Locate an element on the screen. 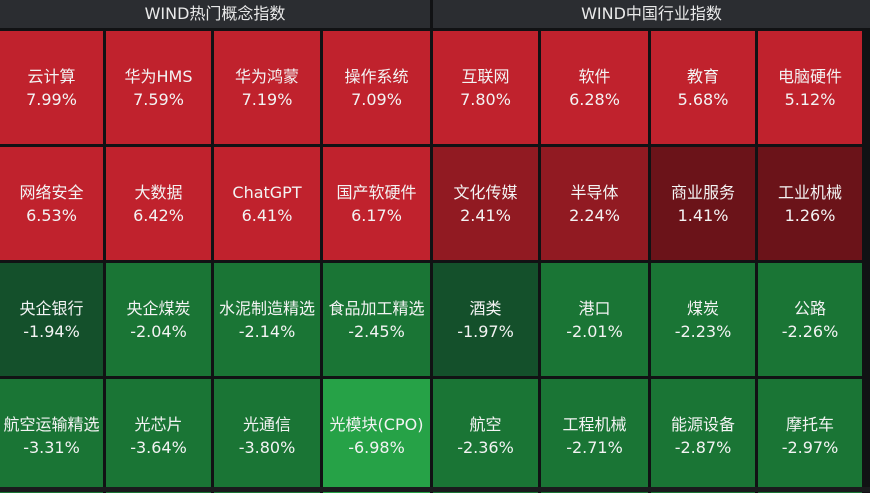  index-tile: 国产软硬件 6.17% is located at coordinates (376, 203).